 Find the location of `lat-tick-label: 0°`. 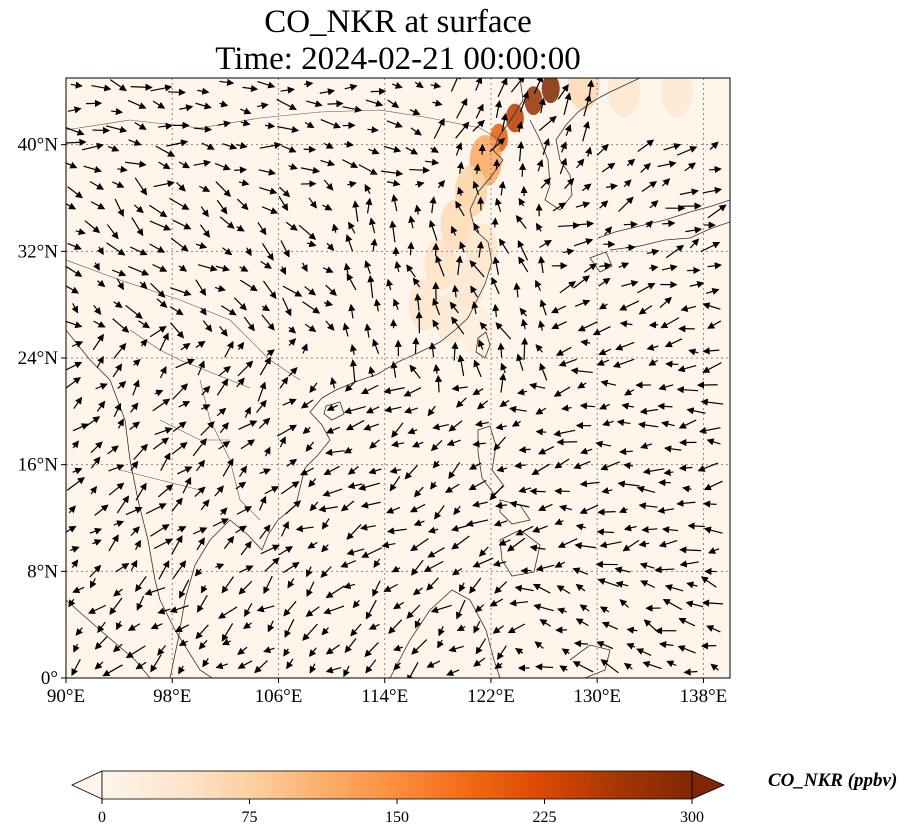

lat-tick-label: 0° is located at coordinates (49, 678).